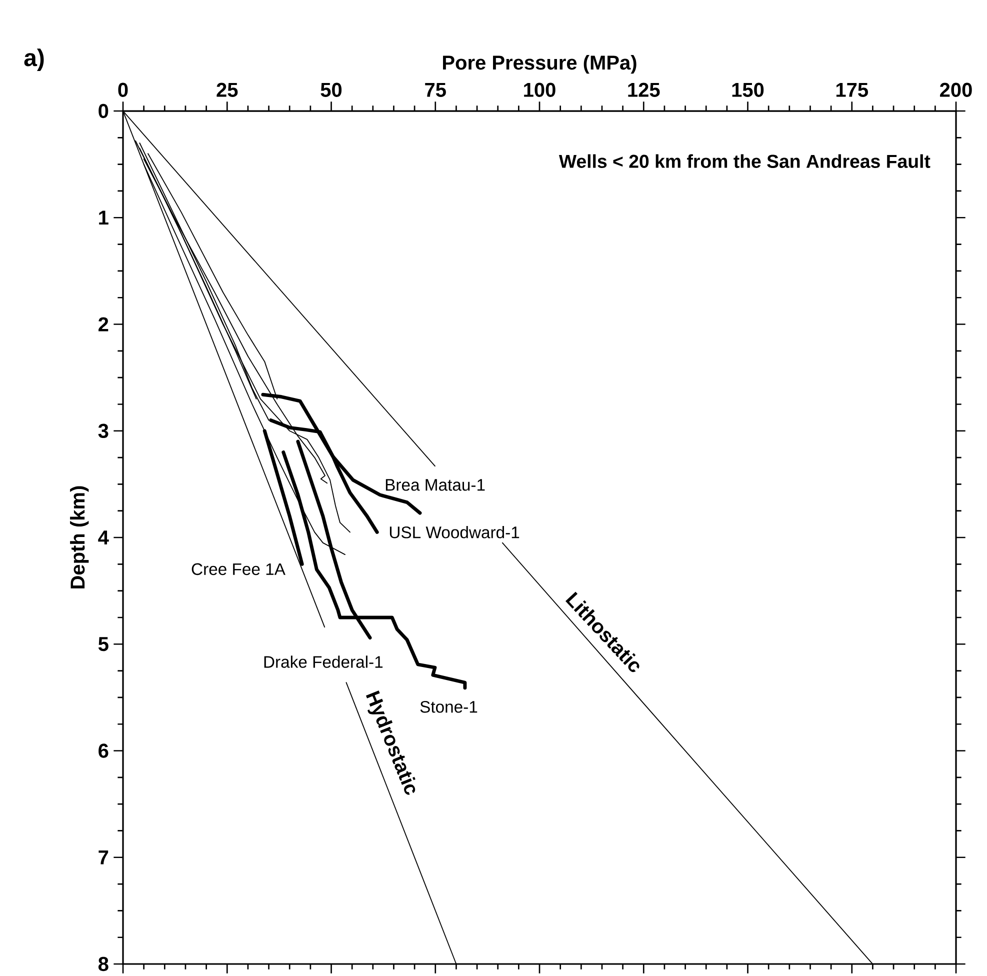 This screenshot has width=987, height=976. What do you see at coordinates (103, 324) in the screenshot?
I see `y-tick-label: 2` at bounding box center [103, 324].